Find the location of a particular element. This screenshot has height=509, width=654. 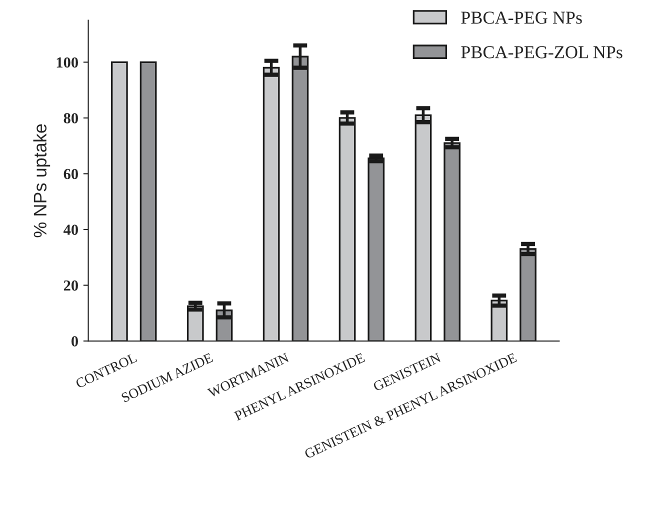

y-axis-title: % NPs uptake is located at coordinates (41, 181).